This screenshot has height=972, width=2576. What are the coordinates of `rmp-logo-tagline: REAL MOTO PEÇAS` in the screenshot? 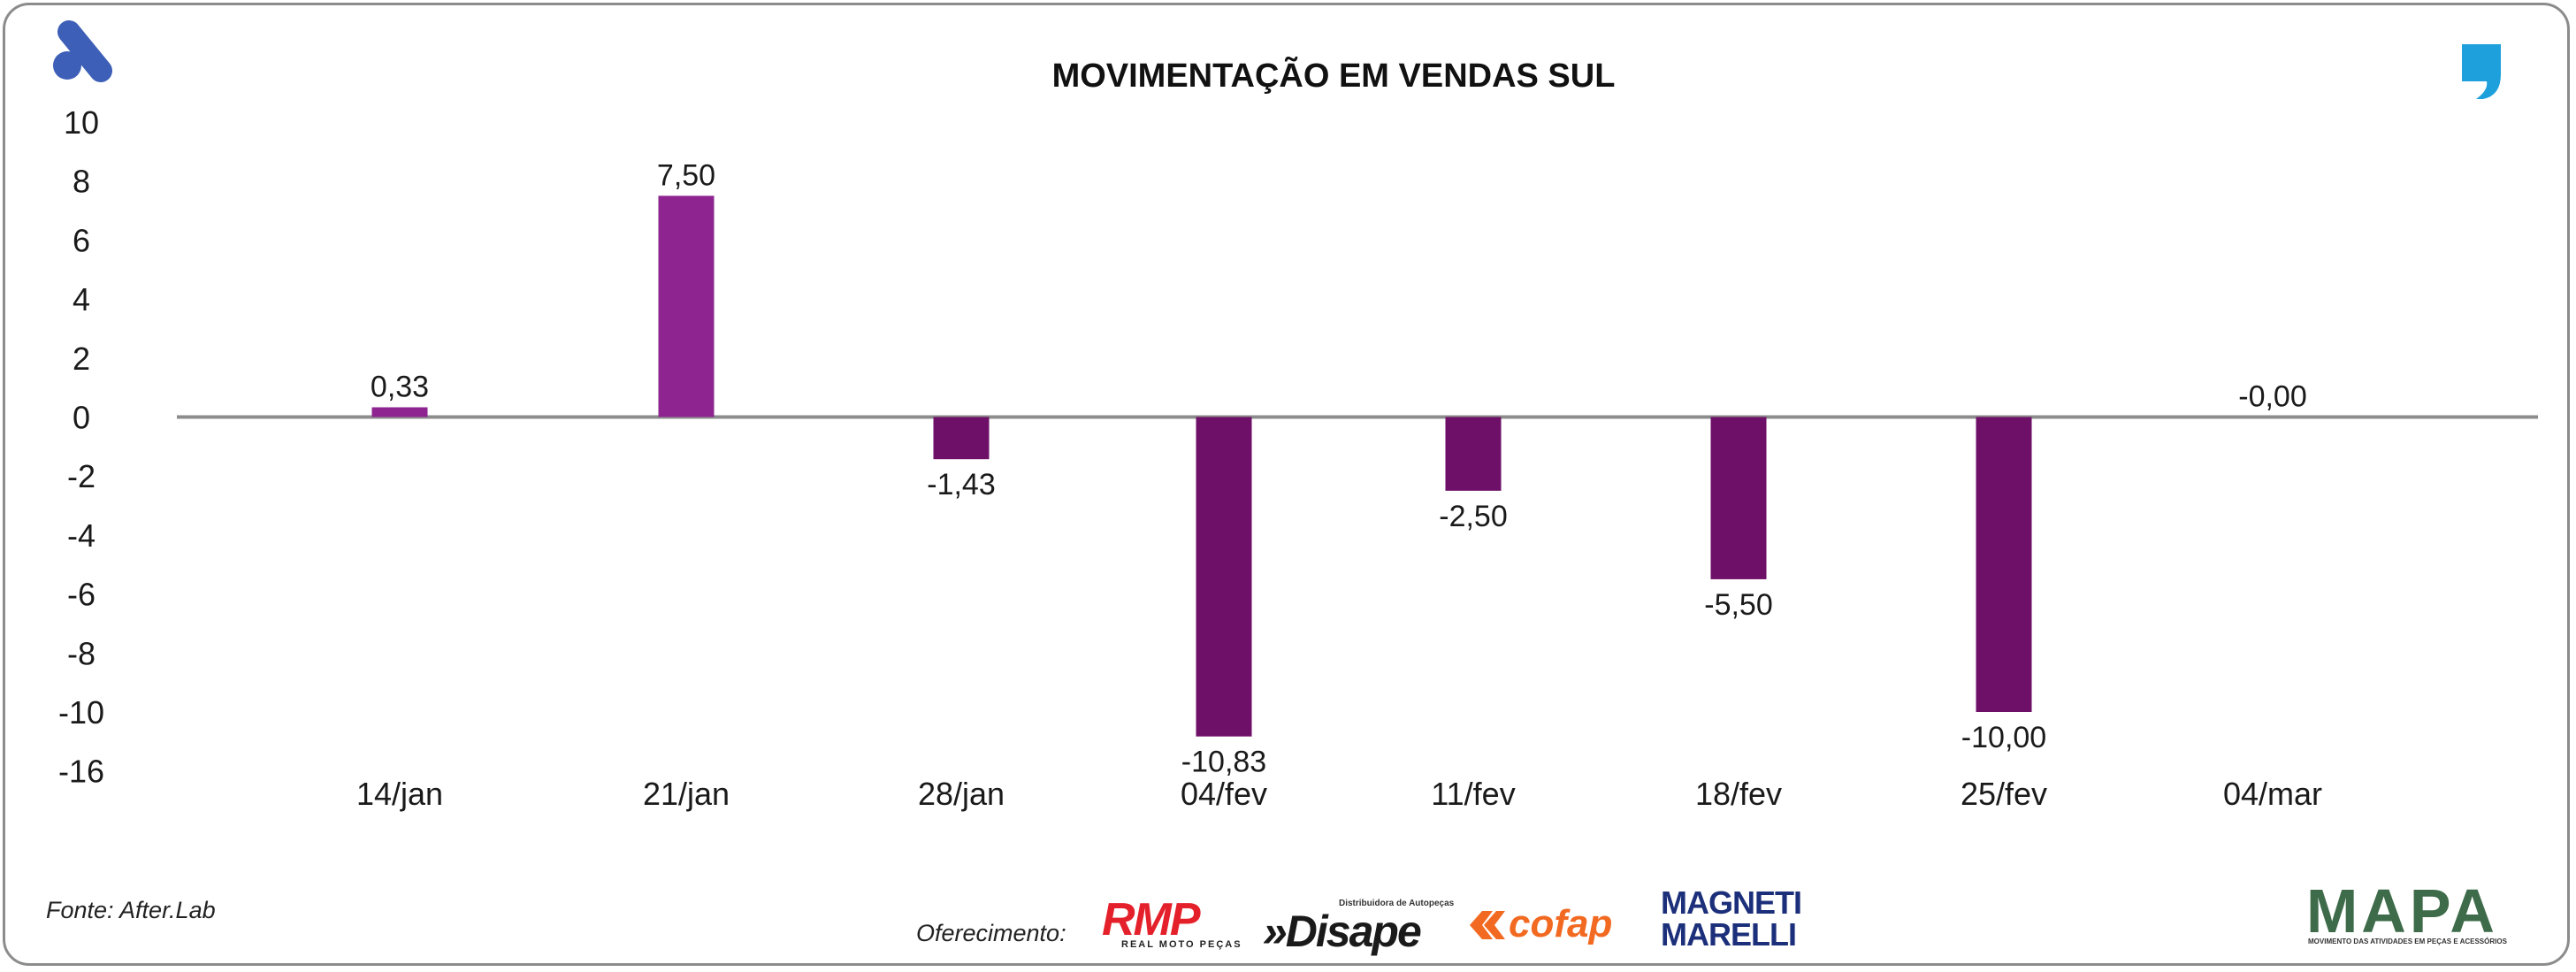 It's located at (1182, 944).